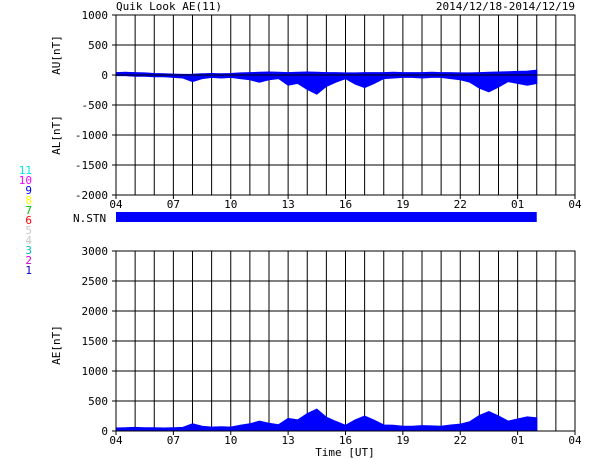 This screenshot has width=590, height=460. I want to click on ae-area, so click(326, 420).